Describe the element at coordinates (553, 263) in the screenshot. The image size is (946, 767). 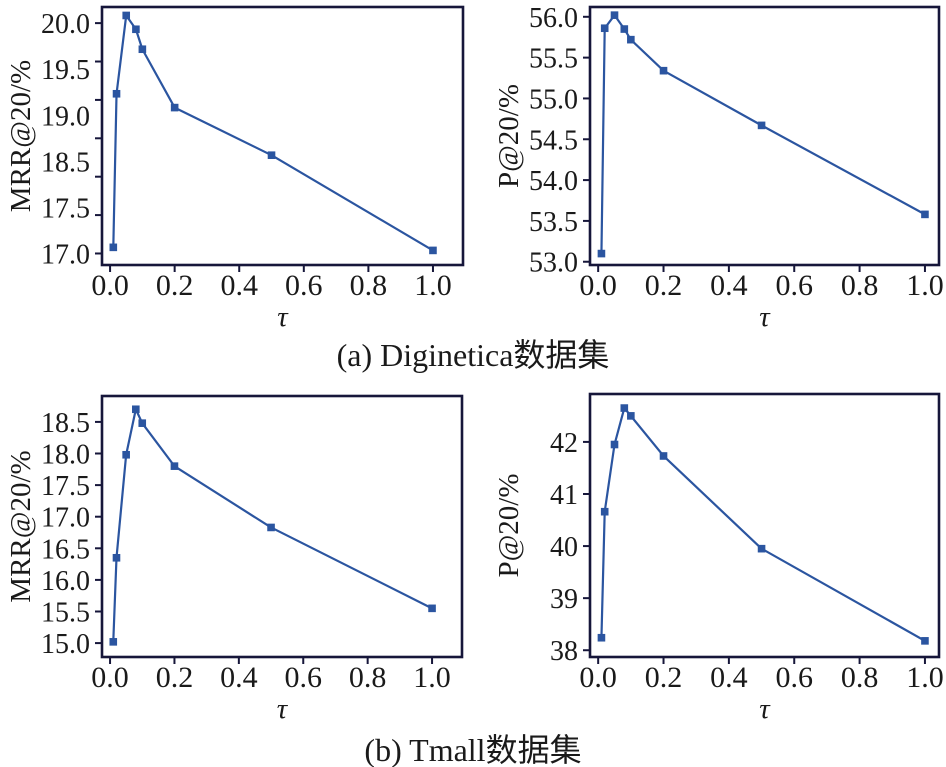
I see `y-tick-label: 53.0` at that location.